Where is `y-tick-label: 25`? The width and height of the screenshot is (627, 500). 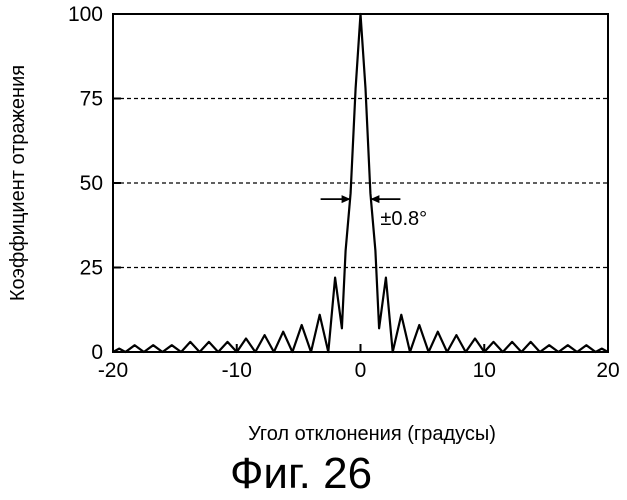 y-tick-label: 25 is located at coordinates (91, 268).